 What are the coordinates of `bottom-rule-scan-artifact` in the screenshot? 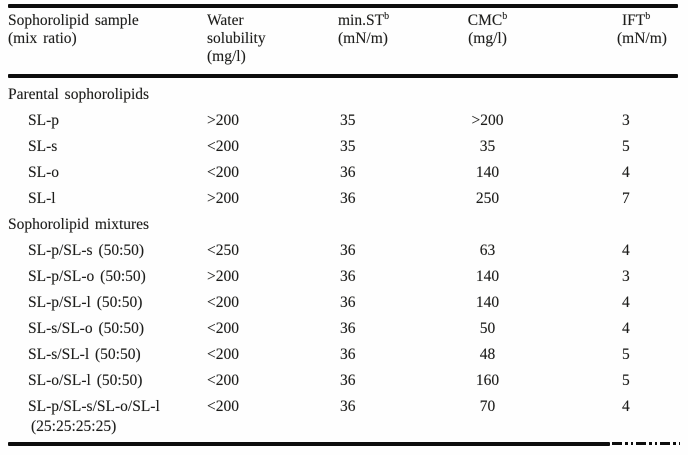 It's located at (646, 443).